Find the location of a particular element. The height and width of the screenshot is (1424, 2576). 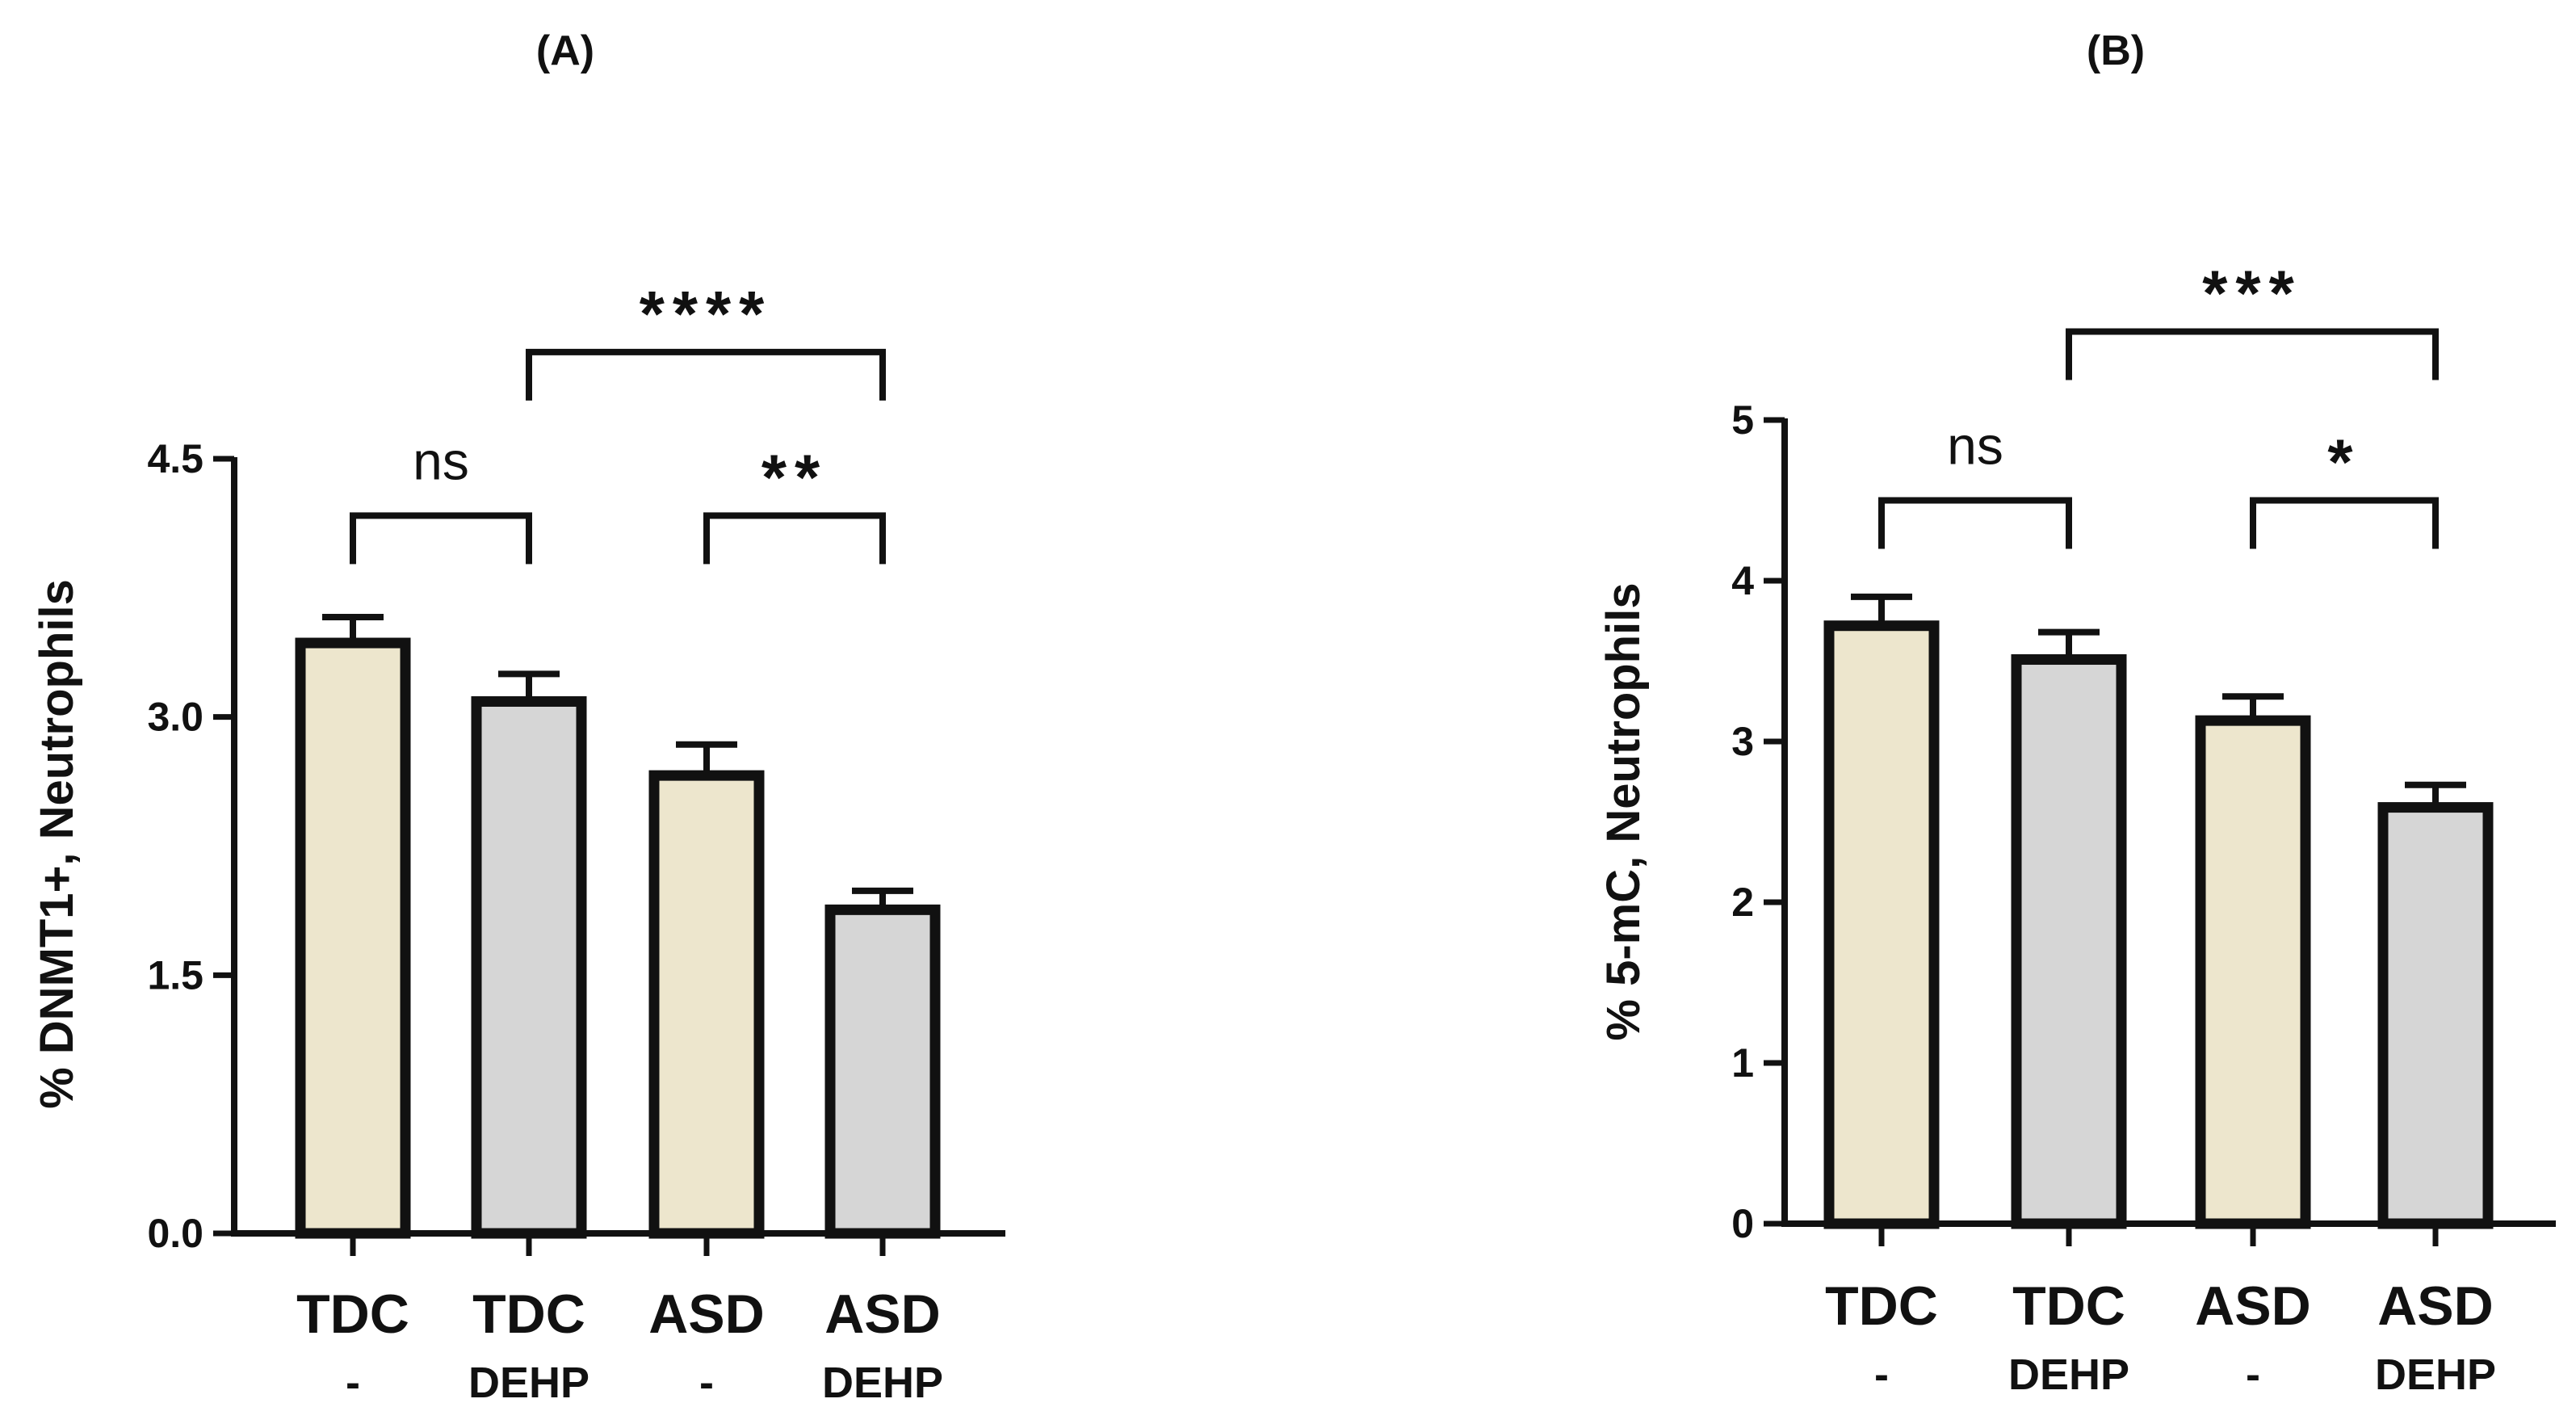

panel-a-title: (A) is located at coordinates (565, 50).